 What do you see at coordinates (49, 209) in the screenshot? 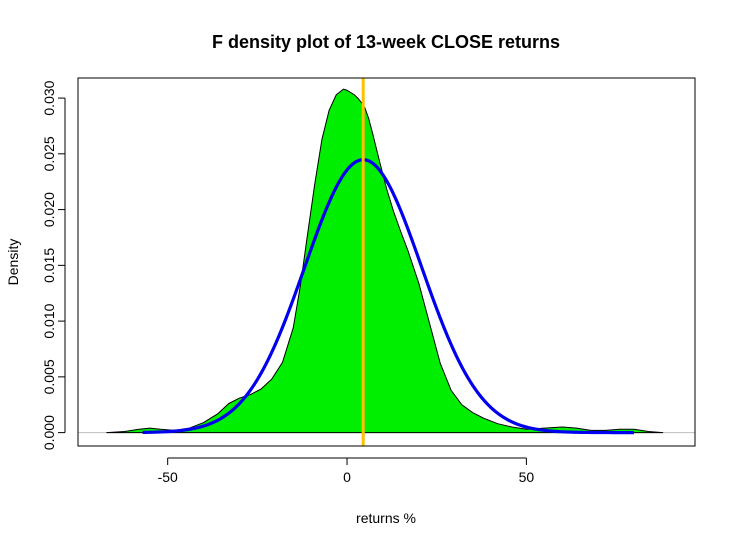
I see `y-tick-label: 0.020` at bounding box center [49, 209].